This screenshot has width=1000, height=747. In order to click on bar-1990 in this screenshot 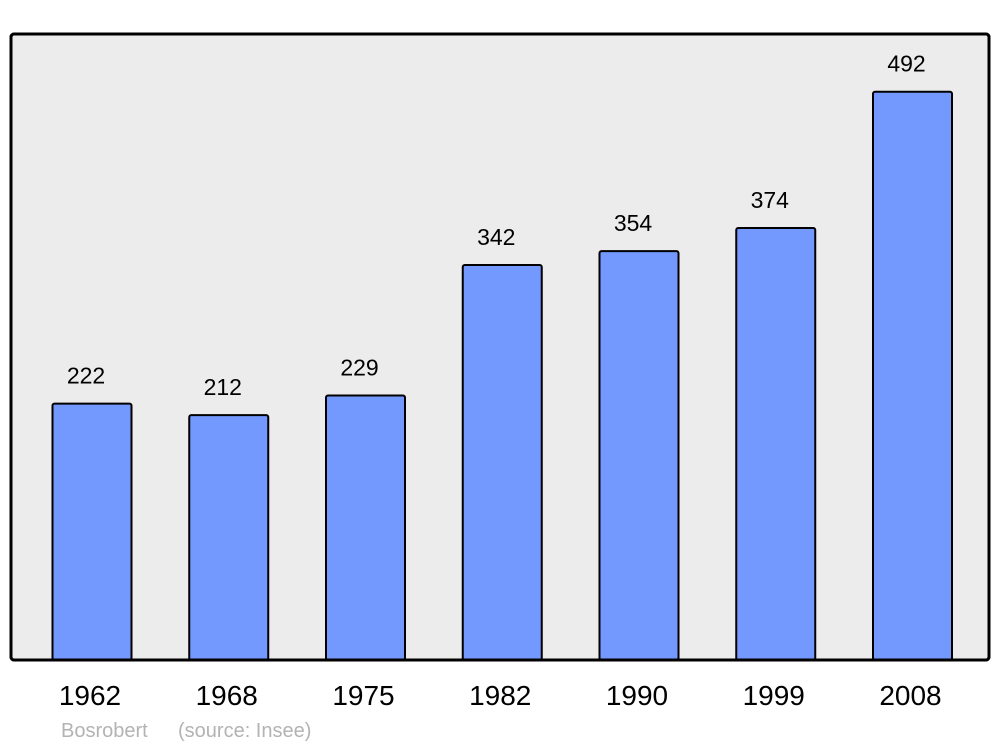, I will do `click(639, 455)`.